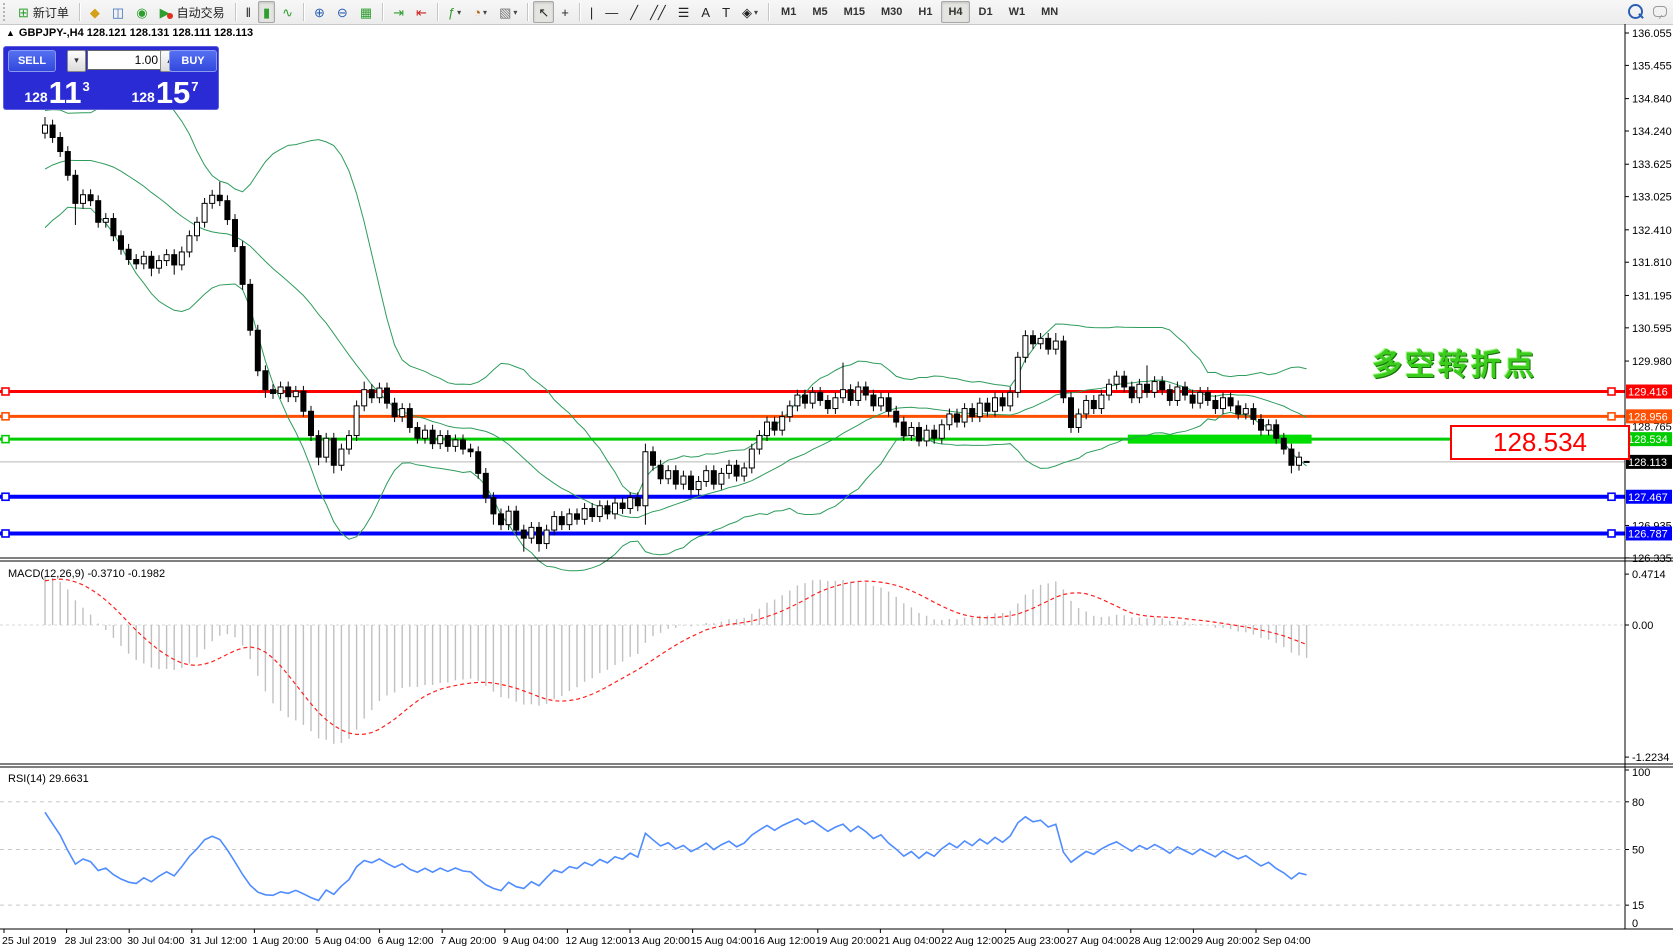 The width and height of the screenshot is (1673, 946). What do you see at coordinates (173, 92) in the screenshot?
I see `buy-price-pips: 15` at bounding box center [173, 92].